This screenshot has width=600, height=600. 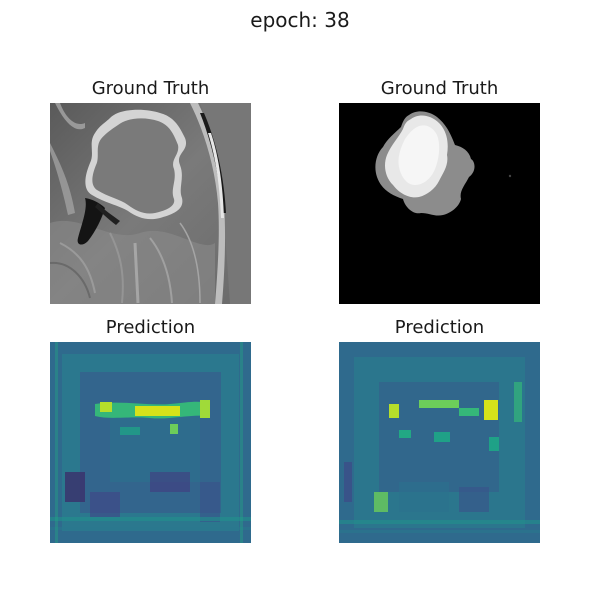 What do you see at coordinates (150, 327) in the screenshot?
I see `panel-title-prediction-1: Prediction` at bounding box center [150, 327].